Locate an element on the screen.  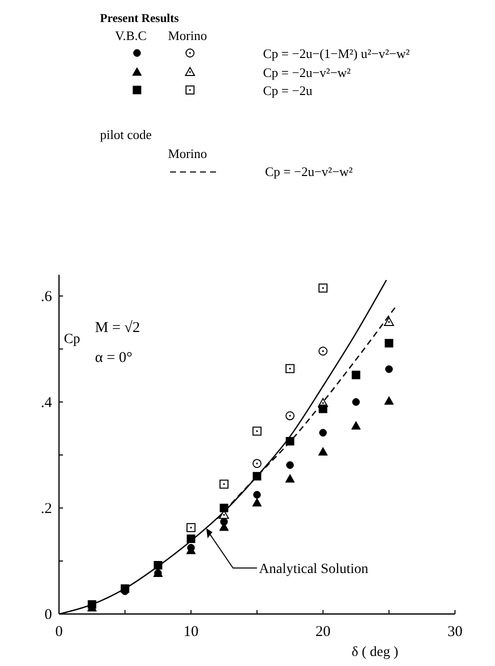
text: Present Results is located at coordinates (140, 18).